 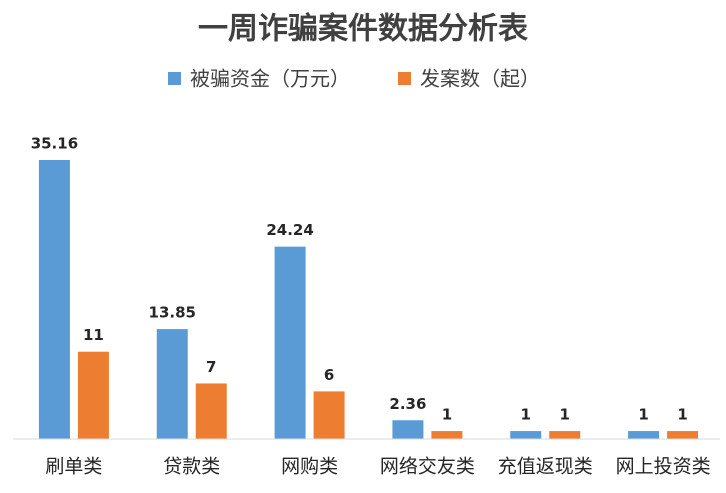 What do you see at coordinates (363, 29) in the screenshot?
I see `chart-title: 一周诈骗案件数据分析表` at bounding box center [363, 29].